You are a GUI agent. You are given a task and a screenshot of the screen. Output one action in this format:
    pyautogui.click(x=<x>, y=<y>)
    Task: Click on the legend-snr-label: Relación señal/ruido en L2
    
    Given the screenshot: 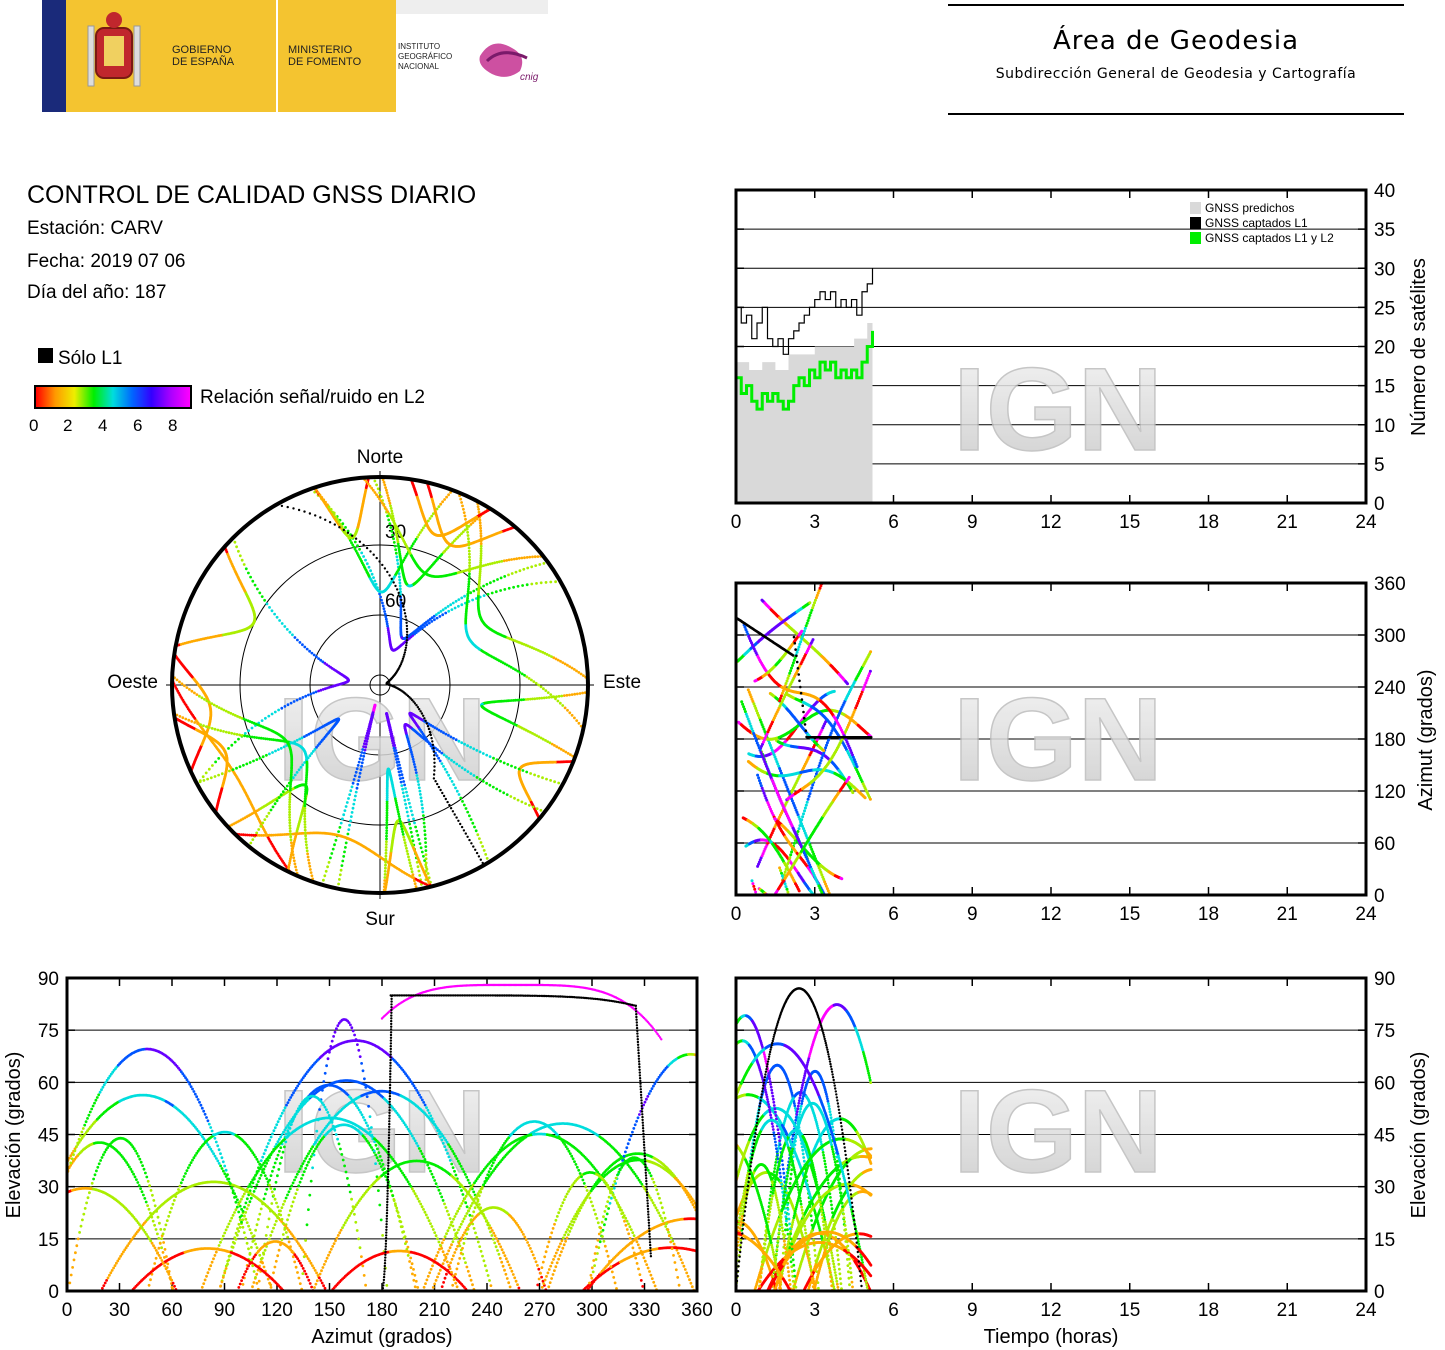 What is the action you would take?
    pyautogui.click(x=312, y=397)
    